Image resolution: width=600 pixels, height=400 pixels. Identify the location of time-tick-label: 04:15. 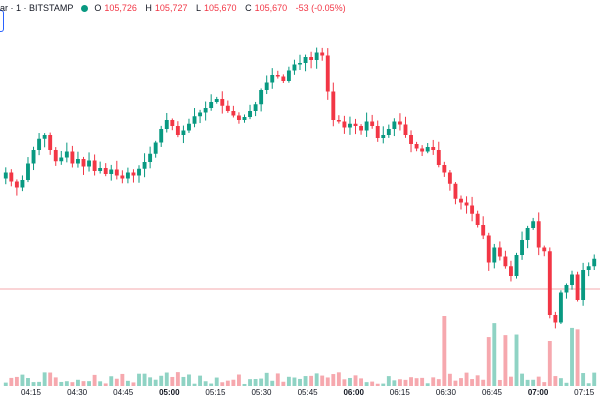
(31, 392).